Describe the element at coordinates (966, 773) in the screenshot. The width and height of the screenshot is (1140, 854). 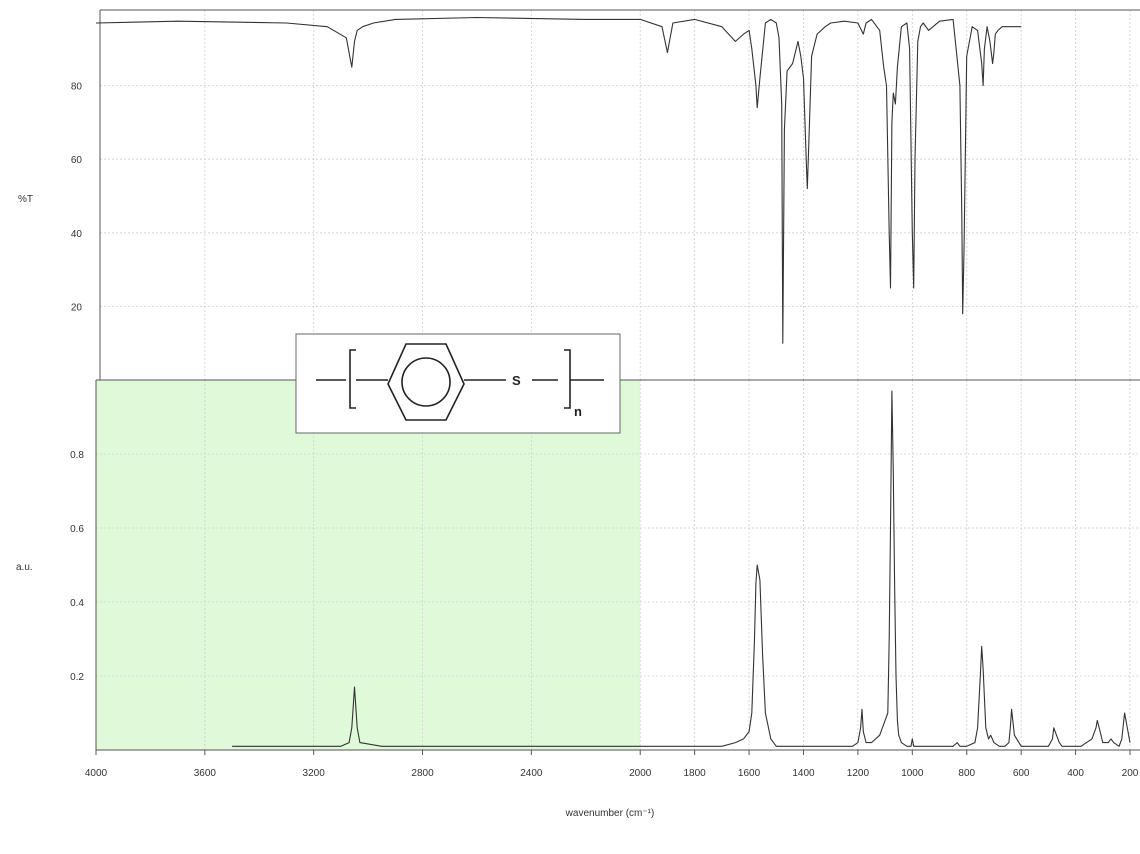
I see `x-tick-label: 800` at that location.